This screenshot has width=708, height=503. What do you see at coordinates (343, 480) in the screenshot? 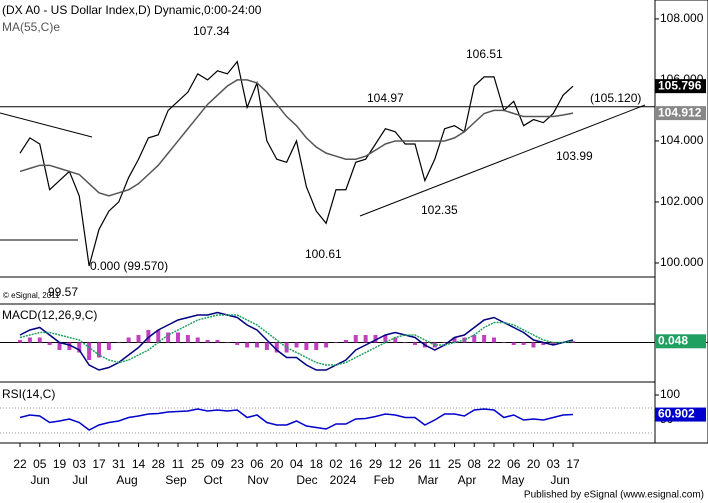
I see `month-label: 2024` at bounding box center [343, 480].